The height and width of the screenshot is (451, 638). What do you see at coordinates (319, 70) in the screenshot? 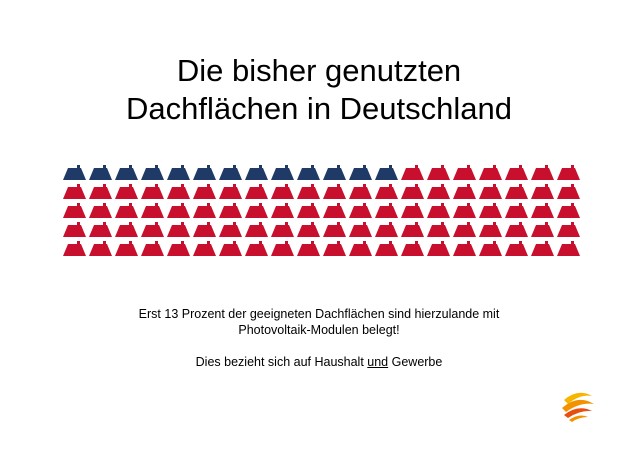
I see `title-line-1: Die bisher genutzten` at bounding box center [319, 70].